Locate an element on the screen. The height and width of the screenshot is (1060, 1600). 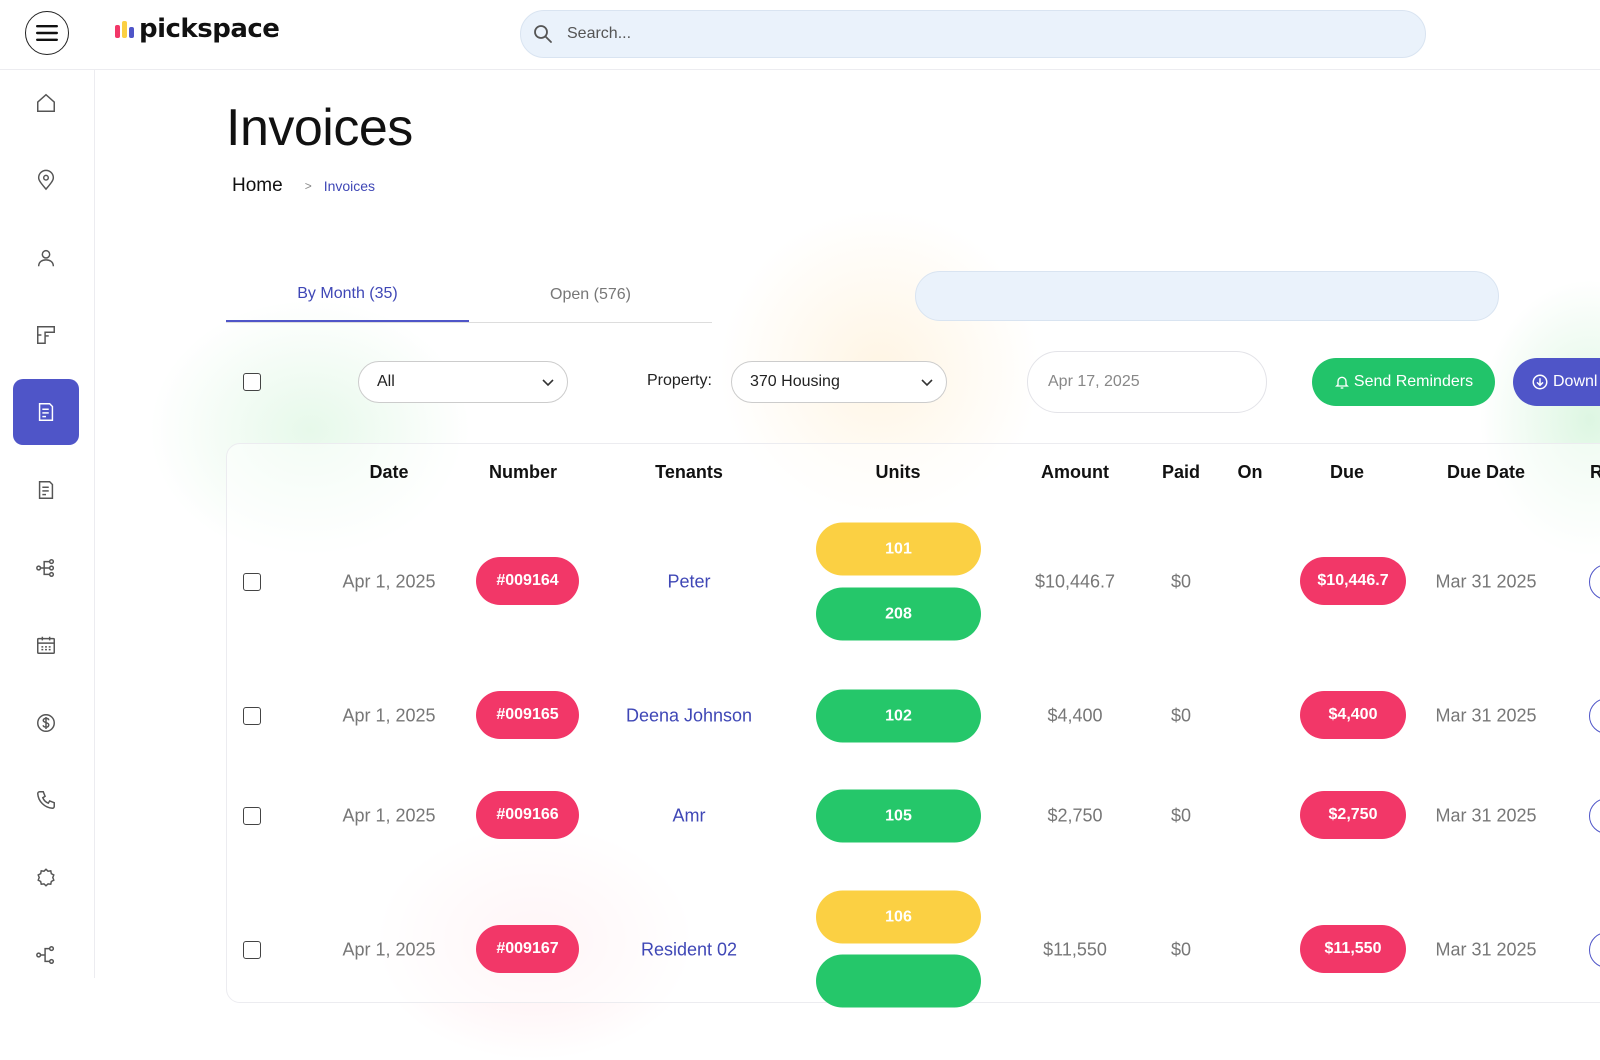
breadcrumb: Home > Invoices is located at coordinates (303, 186).